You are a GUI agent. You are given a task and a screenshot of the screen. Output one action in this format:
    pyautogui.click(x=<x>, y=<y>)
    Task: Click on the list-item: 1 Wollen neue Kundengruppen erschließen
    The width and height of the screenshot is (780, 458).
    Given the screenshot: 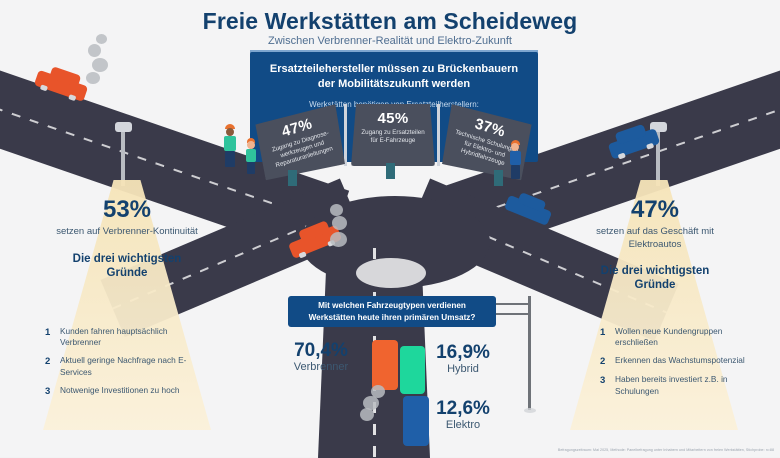 What is the action you would take?
    pyautogui.click(x=680, y=337)
    